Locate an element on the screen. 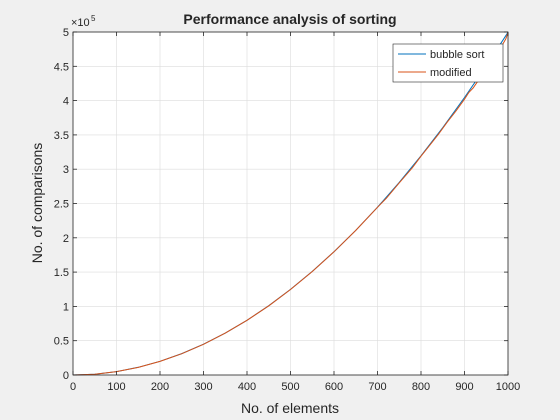 The image size is (560, 420). x-tick-label: 1000 is located at coordinates (508, 387).